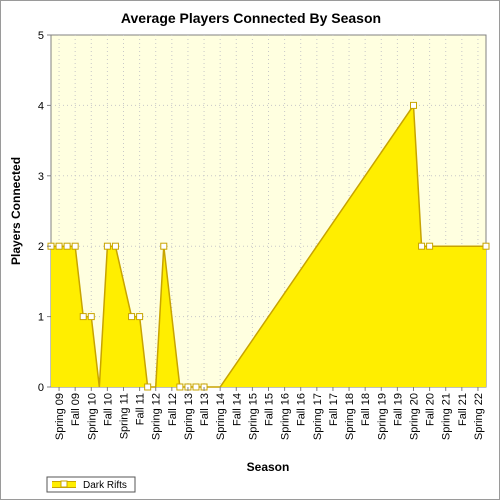 Image resolution: width=500 pixels, height=501 pixels. What do you see at coordinates (41, 318) in the screenshot?
I see `y-tick-label: 1` at bounding box center [41, 318].